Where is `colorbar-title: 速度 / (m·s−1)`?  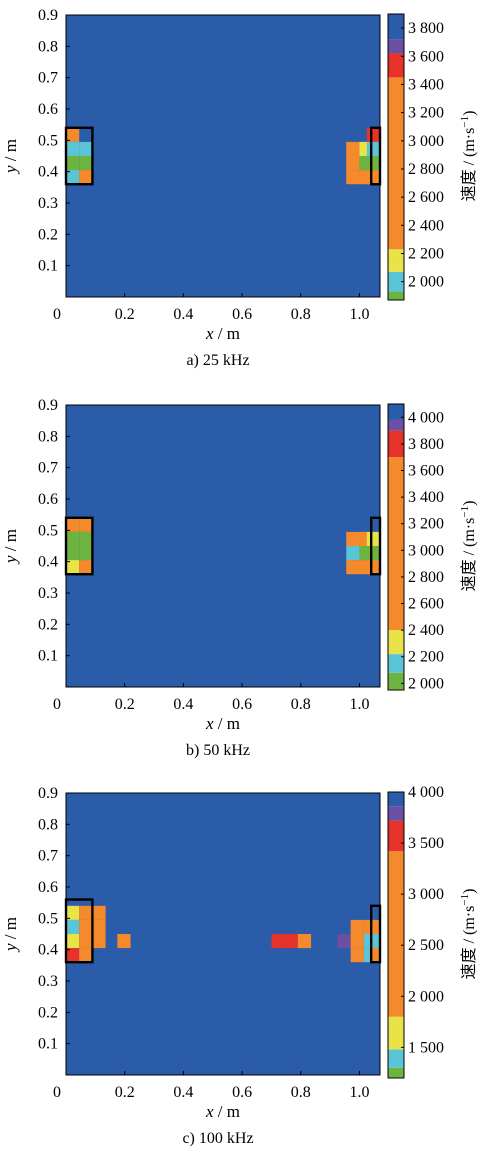
colorbar-title: 速度 / (m·s−1) is located at coordinates (468, 546).